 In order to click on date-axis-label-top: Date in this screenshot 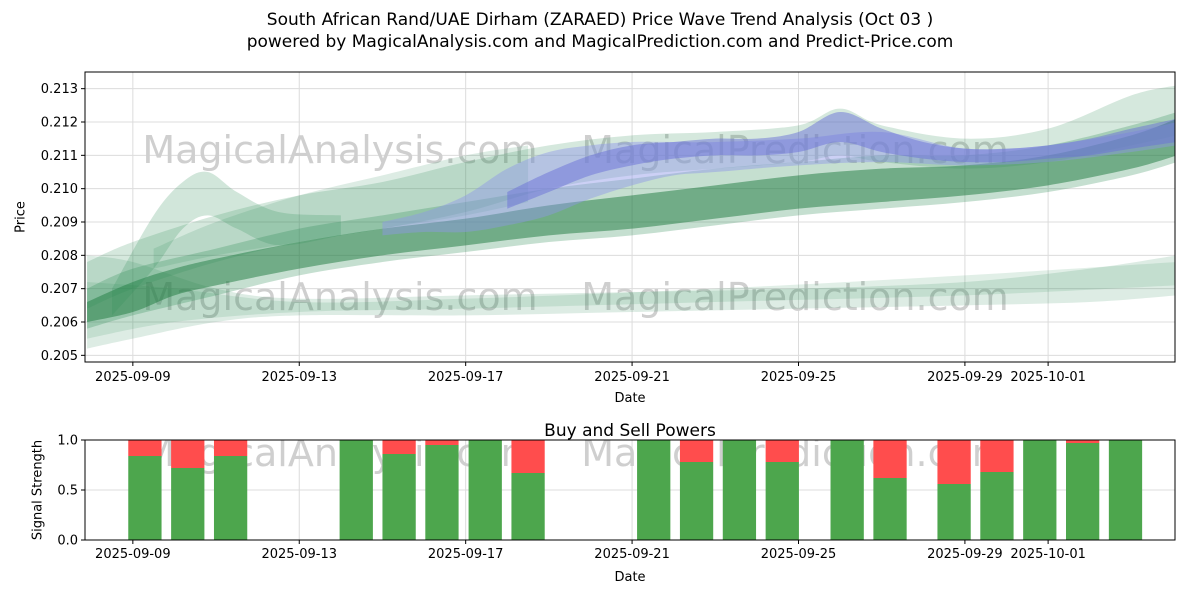, I will do `click(630, 398)`.